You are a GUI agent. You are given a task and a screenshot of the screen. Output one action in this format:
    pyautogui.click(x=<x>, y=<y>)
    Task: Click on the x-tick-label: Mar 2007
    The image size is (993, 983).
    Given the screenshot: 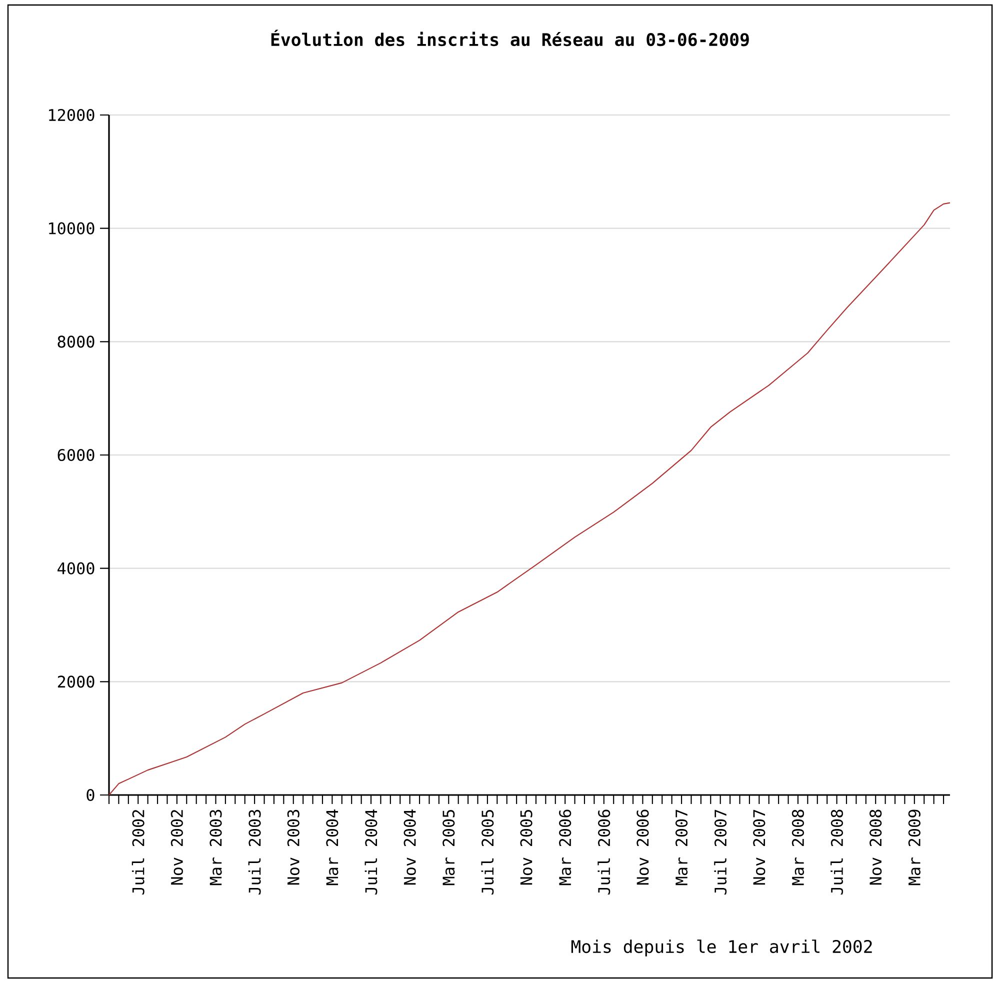 What is the action you would take?
    pyautogui.click(x=681, y=848)
    